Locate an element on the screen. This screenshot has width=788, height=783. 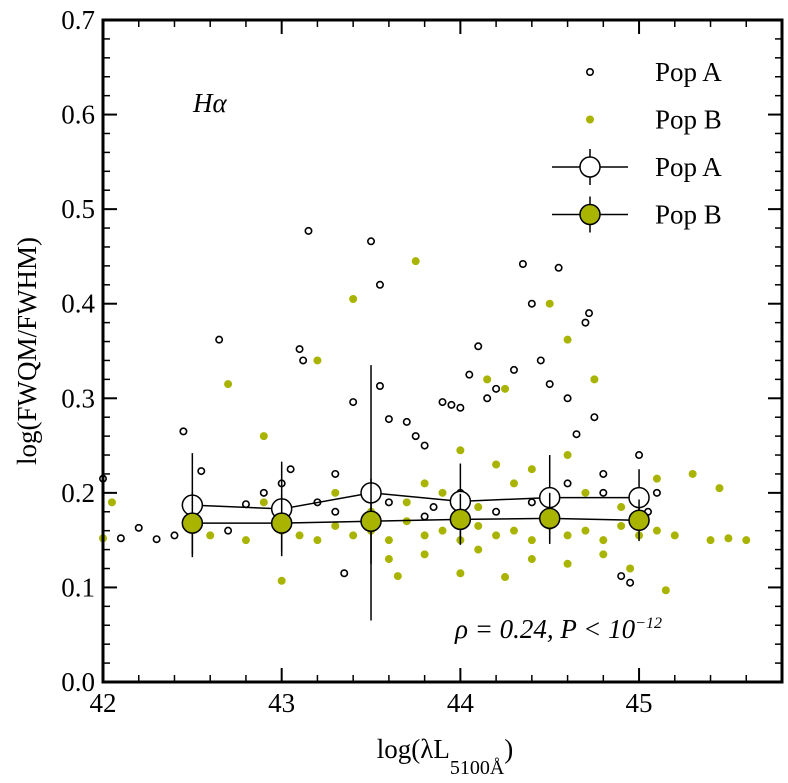
x-axis-label: log(λL5100Å) is located at coordinates (445, 756).